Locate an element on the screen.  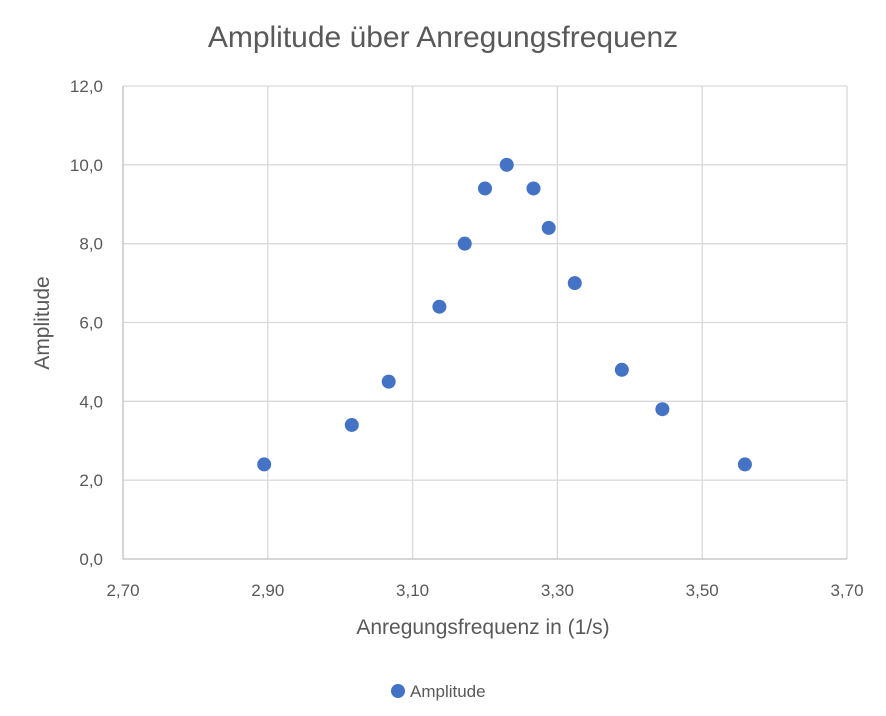
y-tick-label: 6,0 is located at coordinates (91, 323).